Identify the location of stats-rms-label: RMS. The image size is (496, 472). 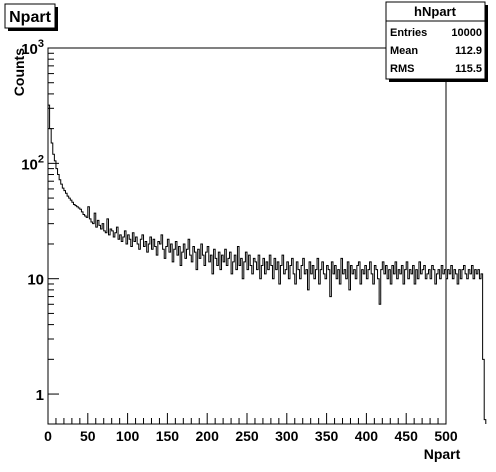
(402, 69).